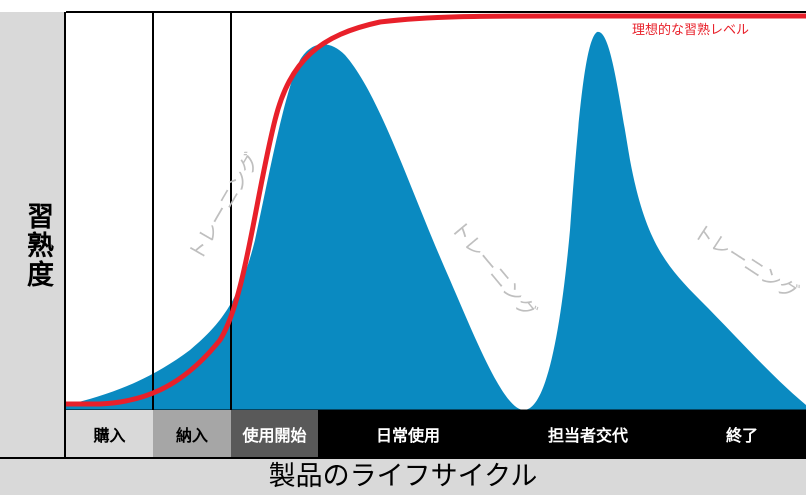  I want to click on stage-delivery: 納入, so click(192, 433).